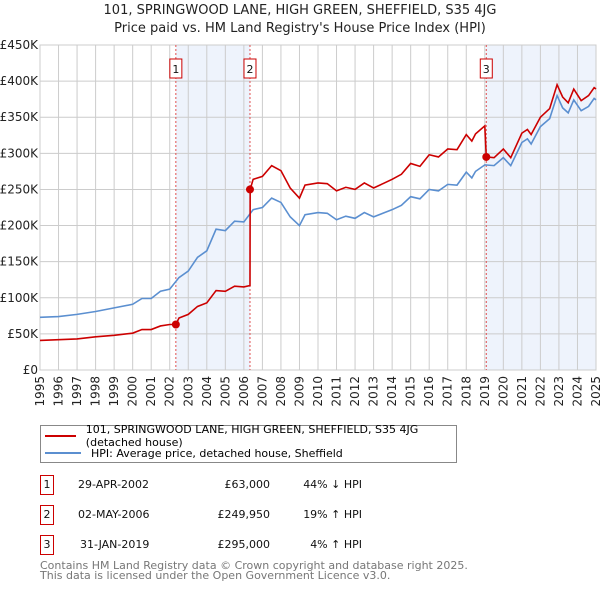 This screenshot has width=600, height=590. Describe the element at coordinates (114, 514) in the screenshot. I see `sale-date: 02-MAY-2006` at that location.